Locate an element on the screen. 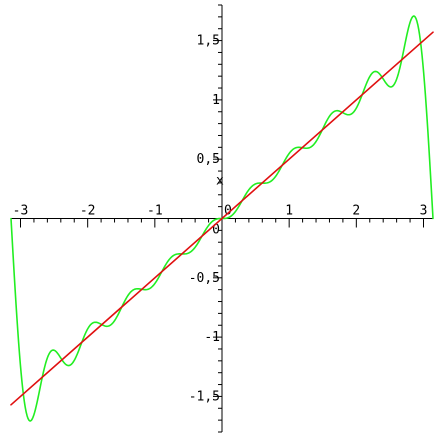 The height and width of the screenshot is (436, 435). y-tick-label: -1,5 is located at coordinates (204, 396).